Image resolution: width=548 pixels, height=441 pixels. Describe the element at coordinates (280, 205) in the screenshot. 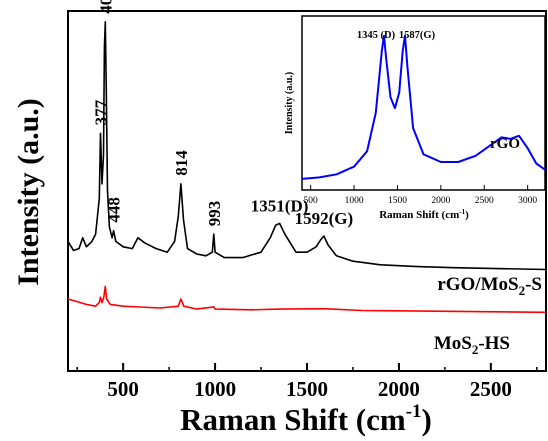

I see `main-peak-label-5: 1351(D)` at that location.